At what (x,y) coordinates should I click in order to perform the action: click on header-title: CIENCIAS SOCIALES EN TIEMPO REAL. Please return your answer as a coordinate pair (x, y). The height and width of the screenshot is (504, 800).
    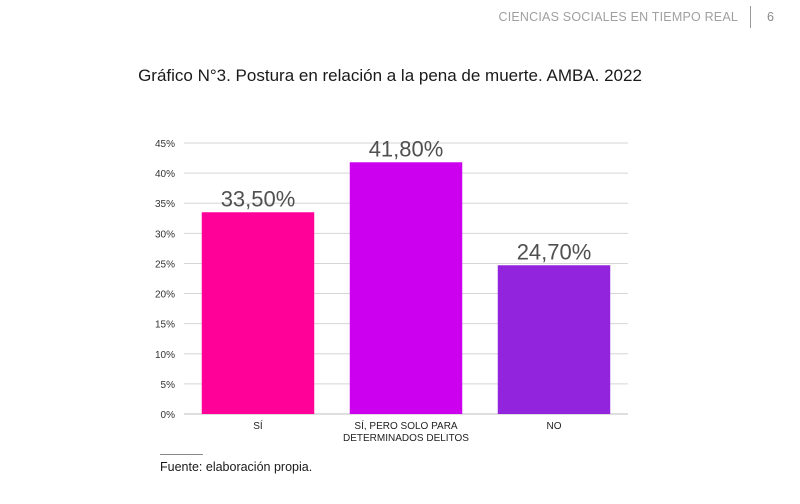
    Looking at the image, I should click on (618, 17).